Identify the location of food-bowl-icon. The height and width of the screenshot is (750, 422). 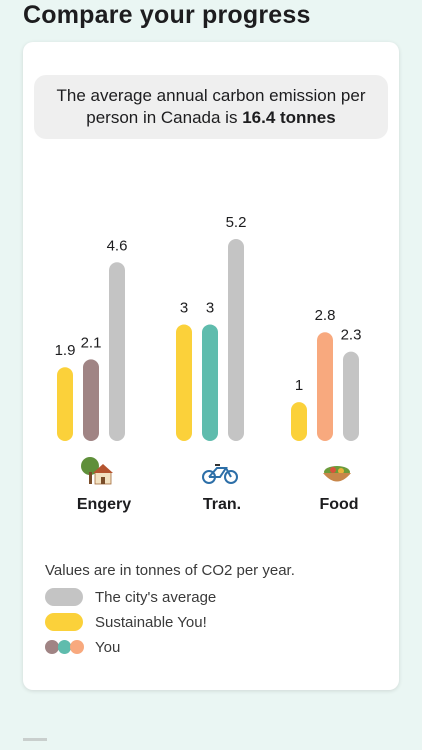
(337, 474).